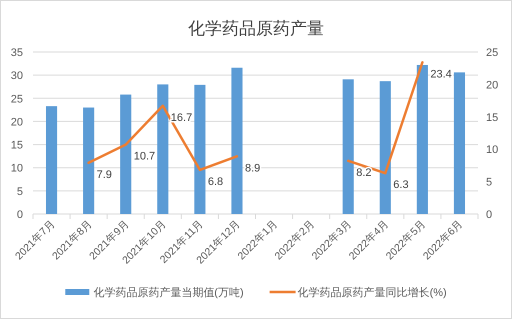 The width and height of the screenshot is (512, 319). Describe the element at coordinates (216, 182) in the screenshot. I see `data-label: 6.8` at that location.